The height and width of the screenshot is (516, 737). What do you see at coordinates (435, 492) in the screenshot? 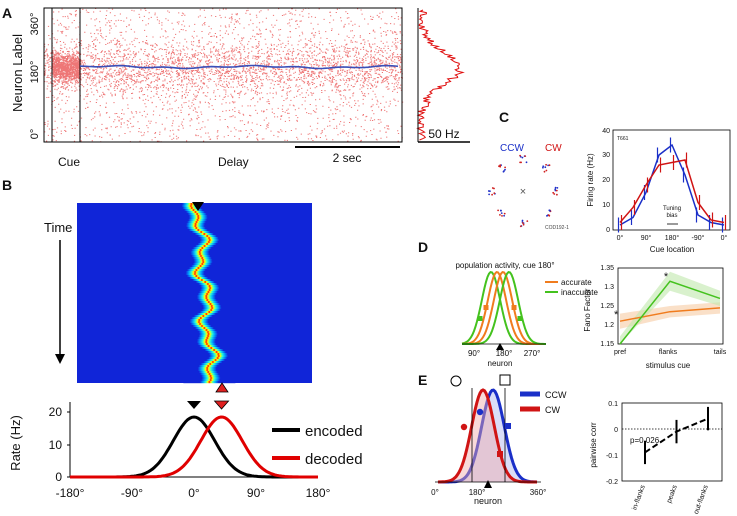
I see `panel-e-xtick-0: 0°` at bounding box center [435, 492].